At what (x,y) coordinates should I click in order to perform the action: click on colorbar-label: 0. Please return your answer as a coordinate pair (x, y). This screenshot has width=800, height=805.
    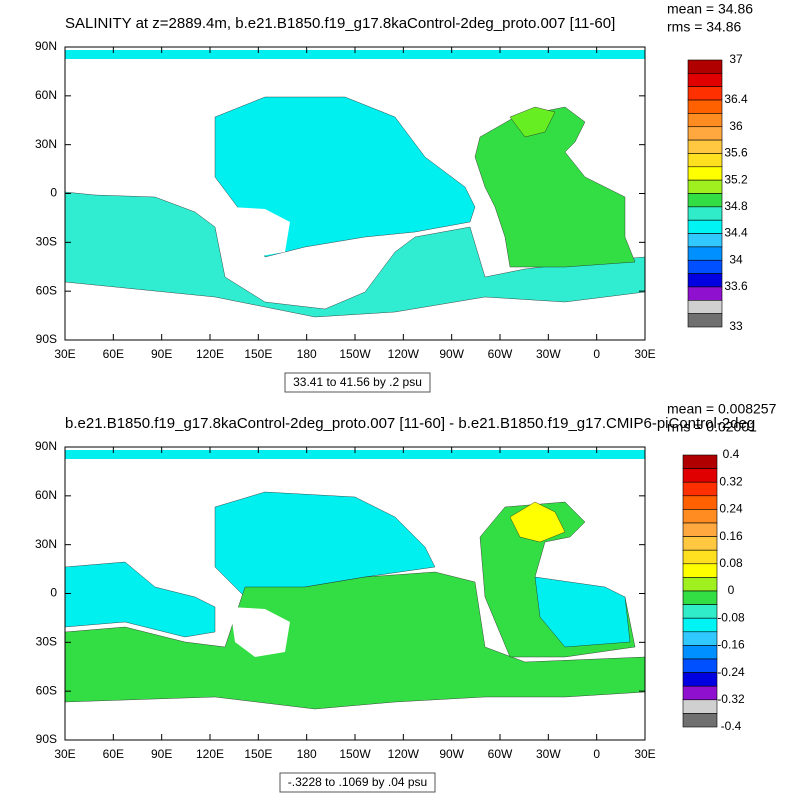
    Looking at the image, I should click on (731, 590).